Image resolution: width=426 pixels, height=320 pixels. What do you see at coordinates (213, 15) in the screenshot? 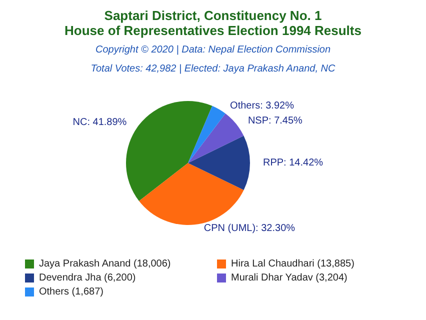
I see `chart-title: Saptari District, Constituency No. 1` at bounding box center [213, 15].